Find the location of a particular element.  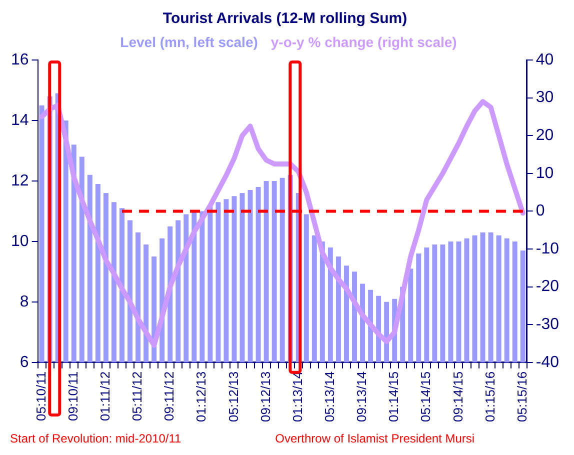

x-tick-label: 05:15/16 is located at coordinates (522, 396).